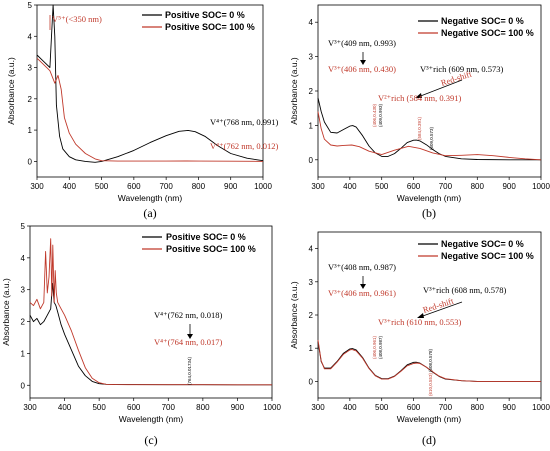 The image size is (550, 451). I want to click on panel-d-x-tick-label-2: 500, so click(382, 407).